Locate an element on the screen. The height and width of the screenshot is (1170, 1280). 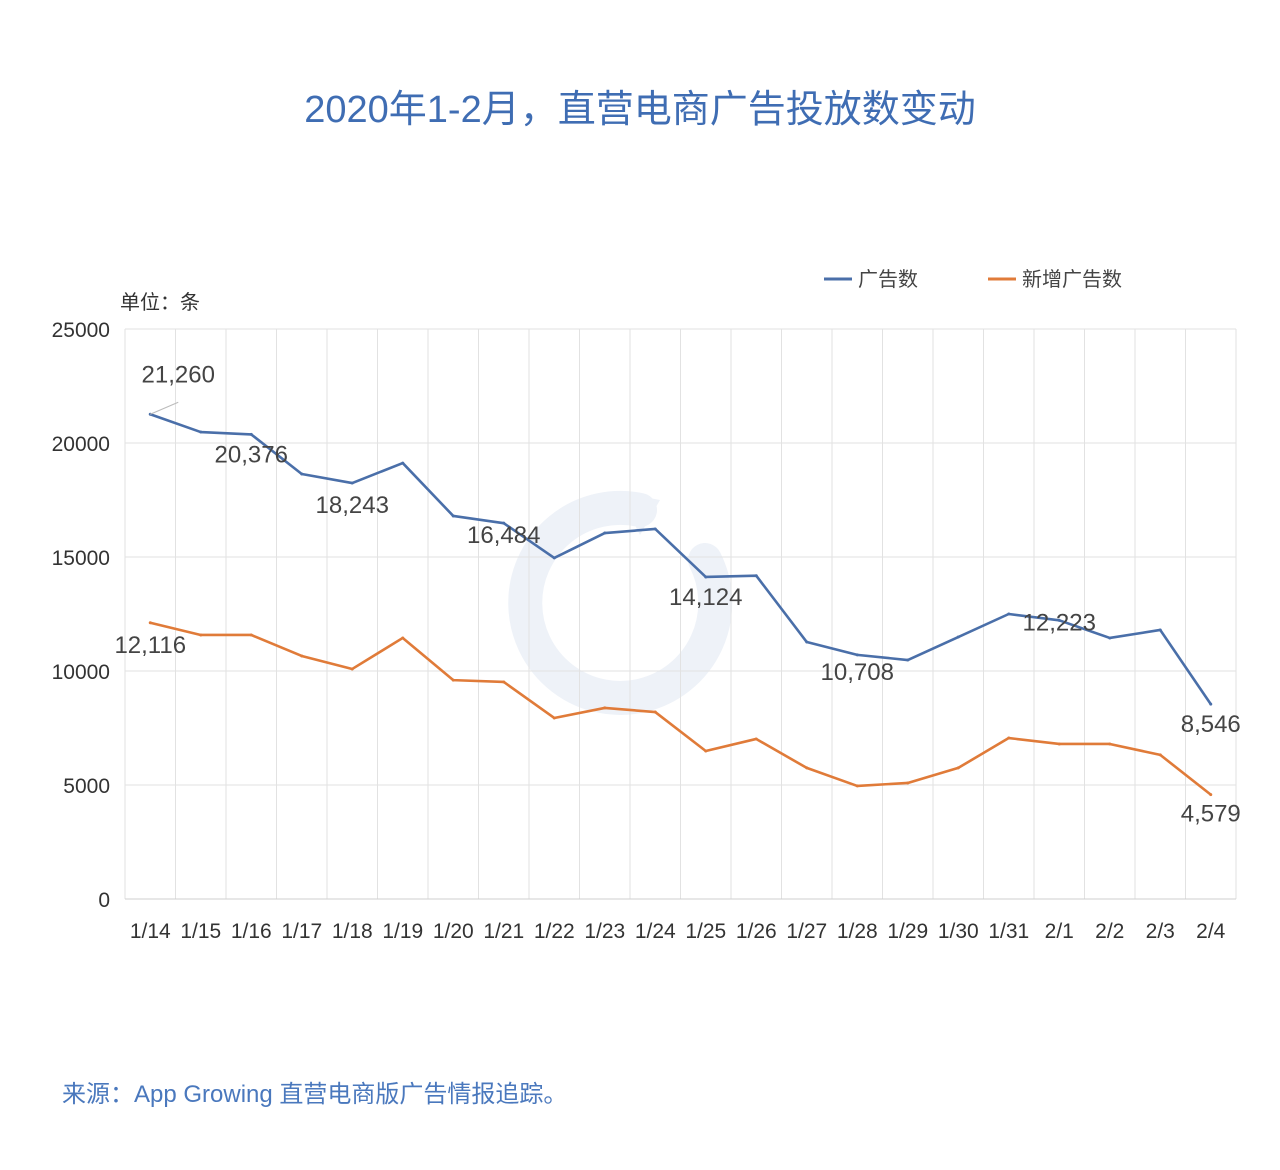
source-note: 来源：App Growing 直营电商版广告情报追踪。 is located at coordinates (315, 1094).